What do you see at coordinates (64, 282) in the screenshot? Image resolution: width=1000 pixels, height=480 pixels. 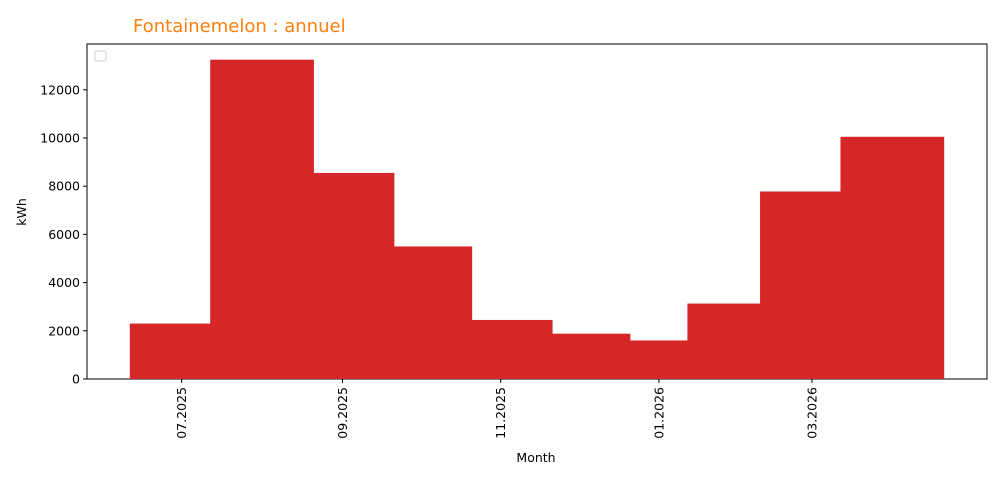 I see `y-tick-label: 4000` at bounding box center [64, 282].